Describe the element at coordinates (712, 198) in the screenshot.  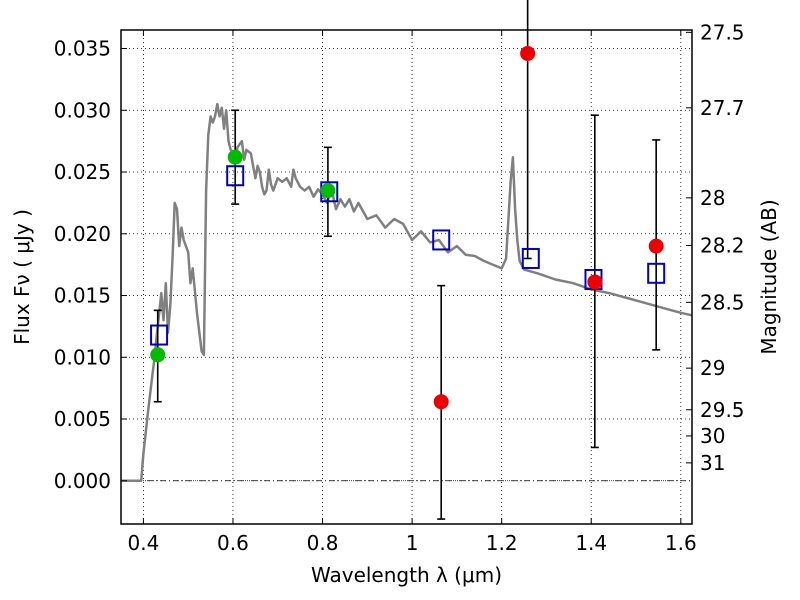
I see `y2-tick-label: 28` at that location.